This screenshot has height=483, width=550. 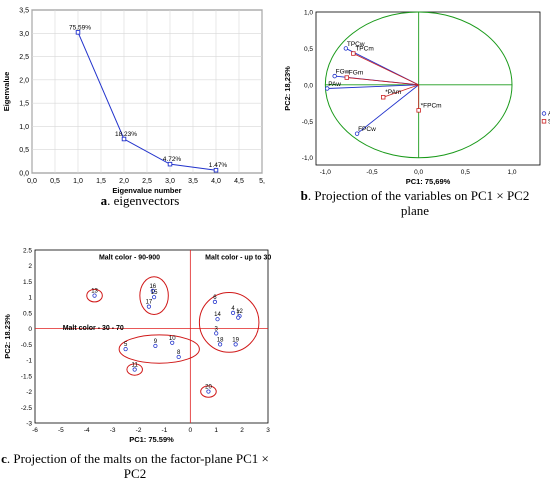 I want to click on malt-label: 8, so click(x=179, y=353).